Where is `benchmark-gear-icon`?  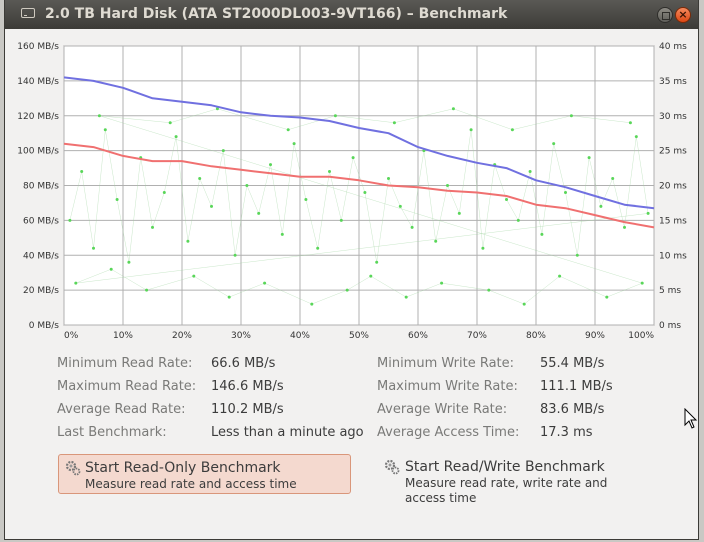
benchmark-gear-icon is located at coordinates (73, 468).